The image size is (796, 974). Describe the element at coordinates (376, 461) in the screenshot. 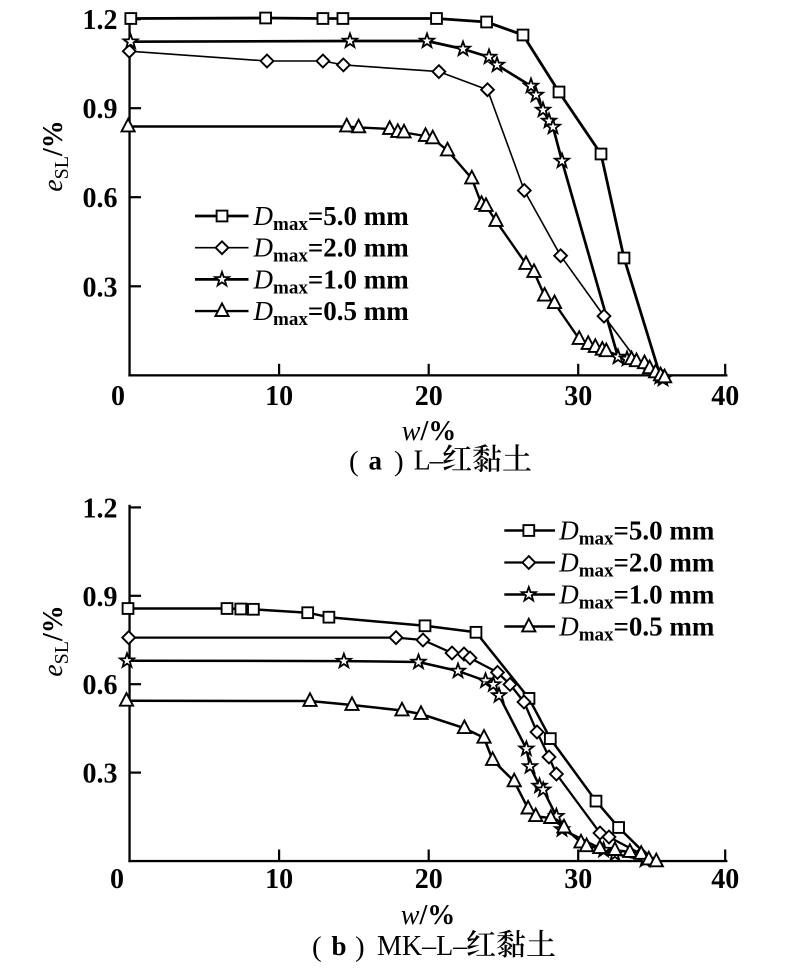

I see `svg-text: a` at that location.